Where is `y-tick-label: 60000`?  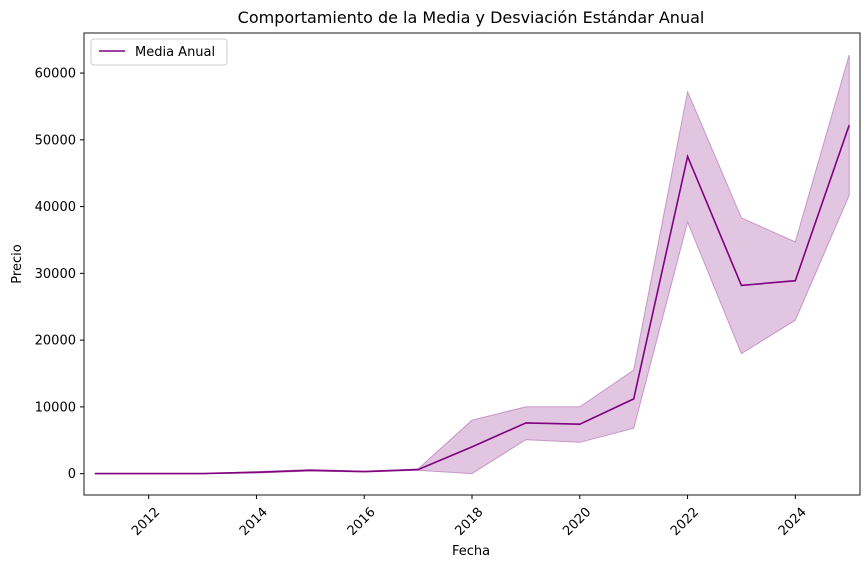 y-tick-label: 60000 is located at coordinates (55, 74).